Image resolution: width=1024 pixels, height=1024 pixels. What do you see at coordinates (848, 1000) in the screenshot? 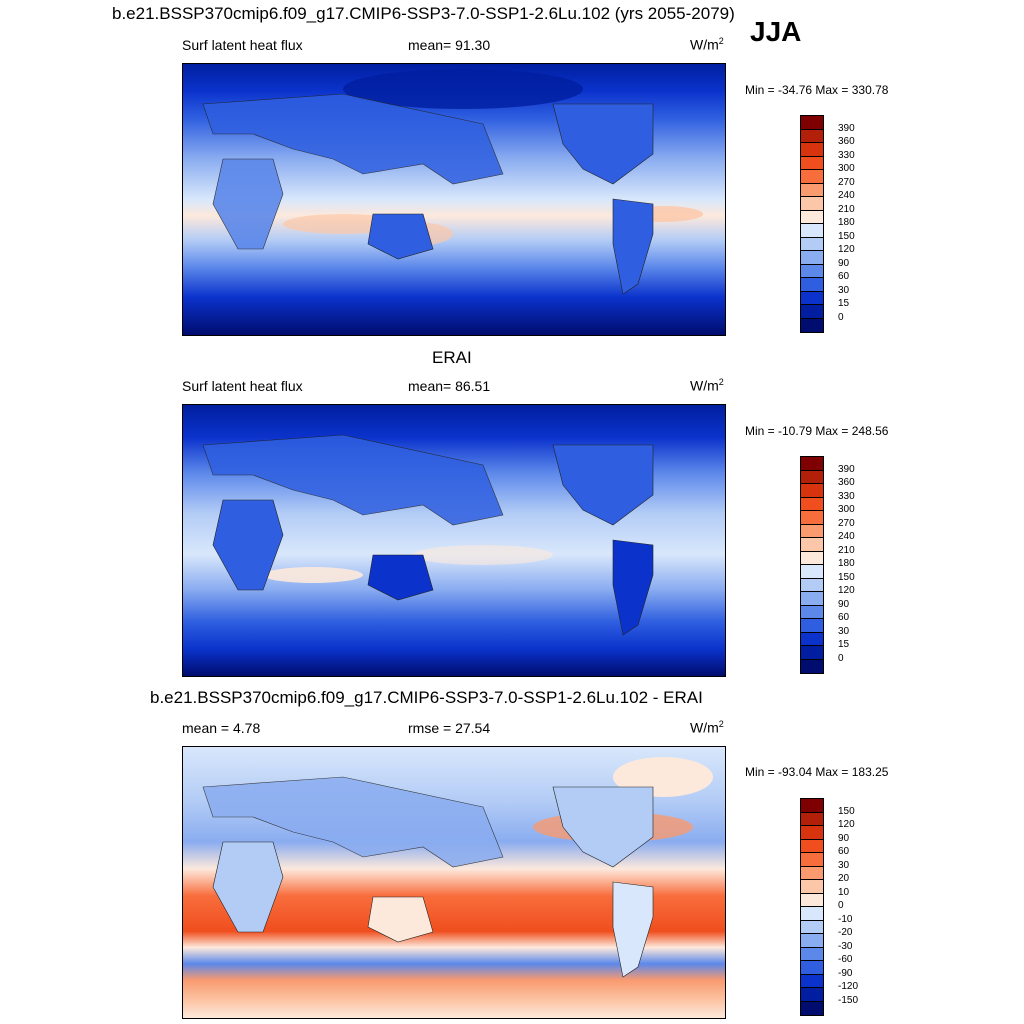
I see `colorbar-tick-label: -150` at bounding box center [848, 1000].